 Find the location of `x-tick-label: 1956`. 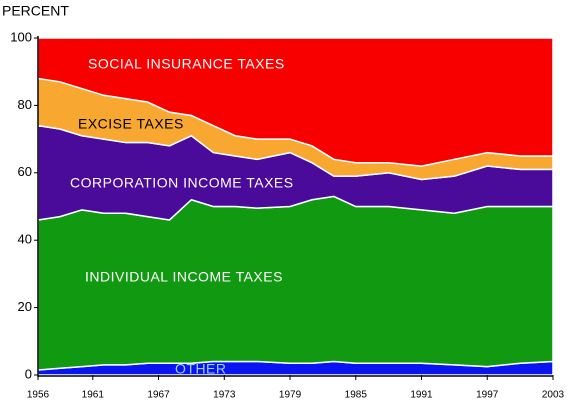

x-tick-label: 1956 is located at coordinates (38, 395).